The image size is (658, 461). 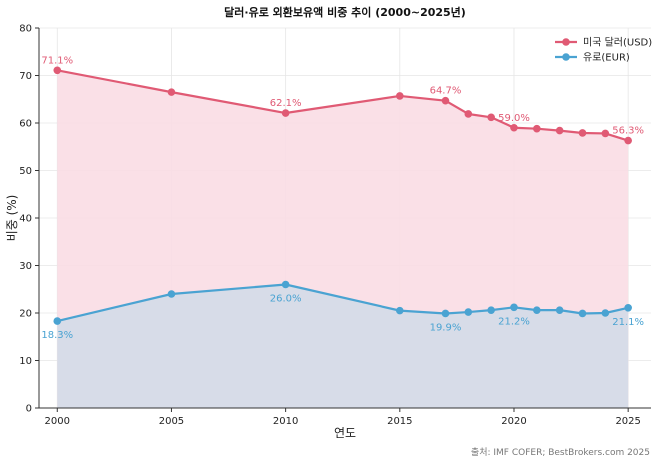 What do you see at coordinates (285, 421) in the screenshot?
I see `x-tick-label: 2010` at bounding box center [285, 421].